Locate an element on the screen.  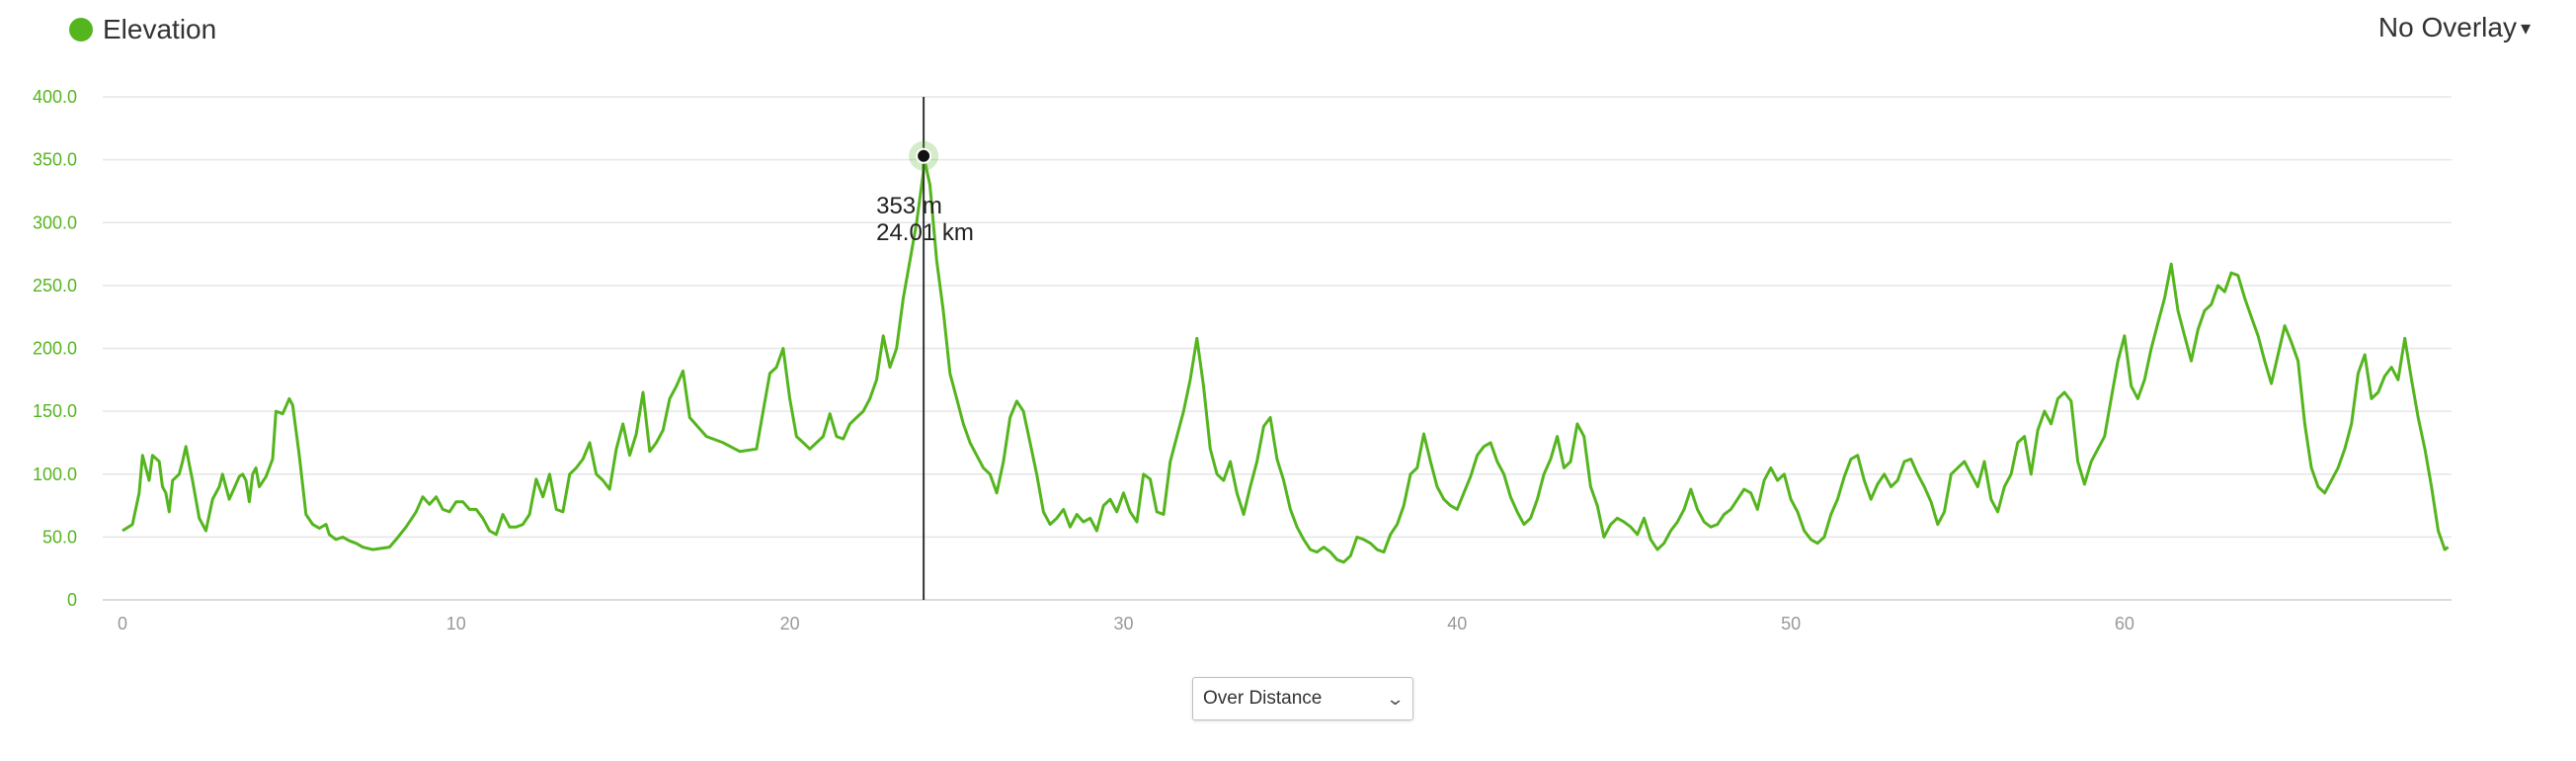
legend-label: Elevation is located at coordinates (160, 29).